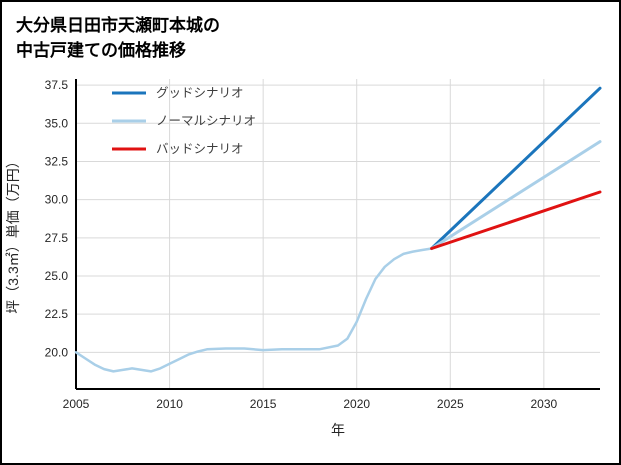 The image size is (621, 465). I want to click on y-tick-label: 32.5, so click(57, 162).